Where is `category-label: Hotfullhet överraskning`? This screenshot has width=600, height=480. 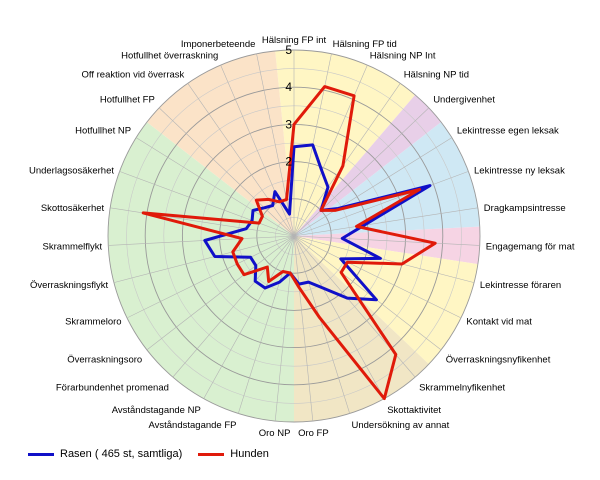
category-label: Hotfullhet överraskning is located at coordinates (169, 56).